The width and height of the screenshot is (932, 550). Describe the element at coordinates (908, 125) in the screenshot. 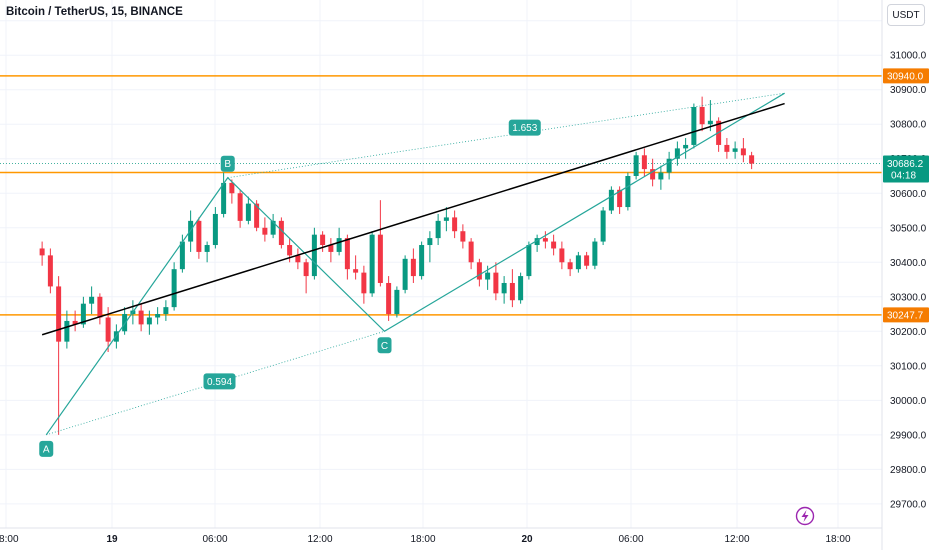

I see `price-tick-label: 30800.0` at that location.